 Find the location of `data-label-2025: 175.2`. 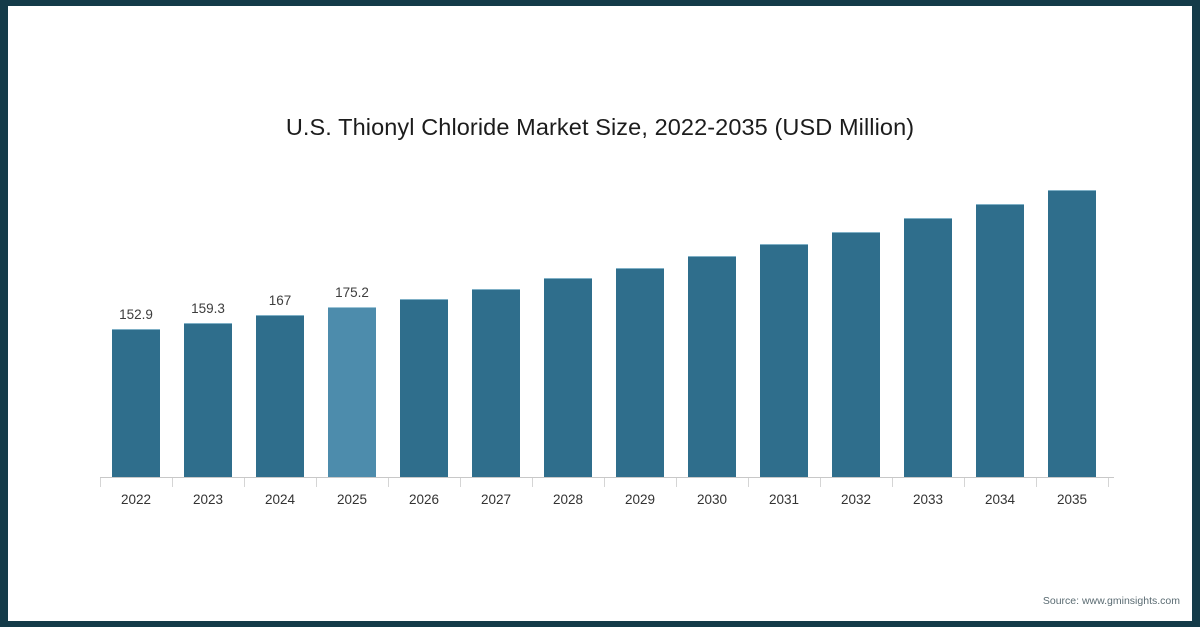

data-label-2025: 175.2 is located at coordinates (352, 293).